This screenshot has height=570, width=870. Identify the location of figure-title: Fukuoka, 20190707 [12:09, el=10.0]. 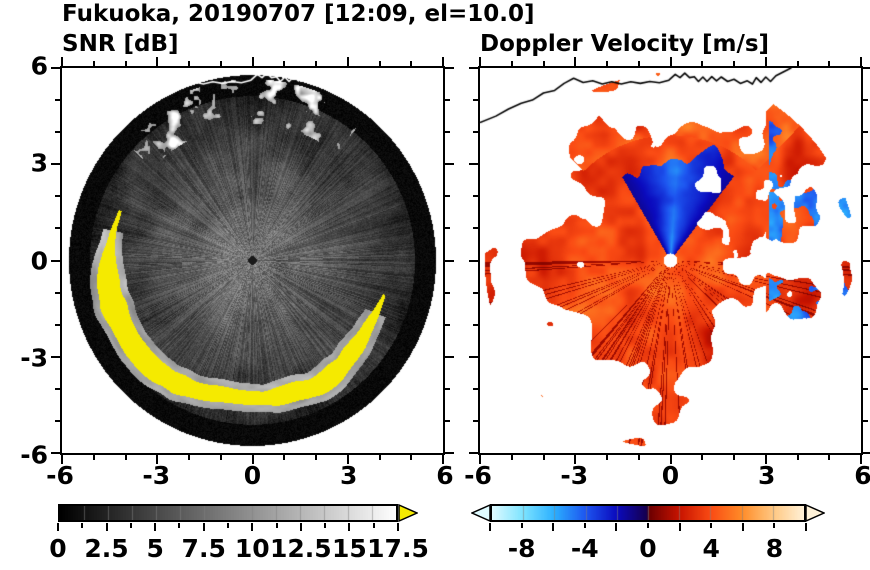
(298, 14).